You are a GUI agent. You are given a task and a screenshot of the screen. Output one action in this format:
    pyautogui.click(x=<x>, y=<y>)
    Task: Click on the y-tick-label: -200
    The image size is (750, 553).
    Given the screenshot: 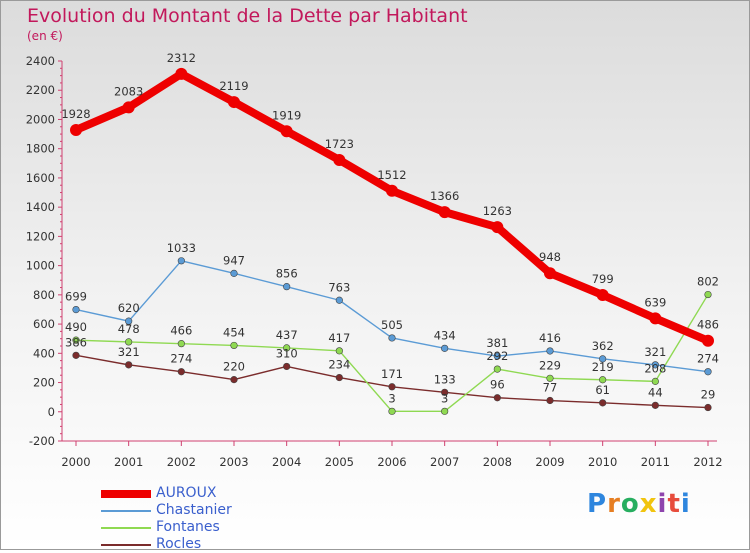 What is the action you would take?
    pyautogui.click(x=42, y=441)
    